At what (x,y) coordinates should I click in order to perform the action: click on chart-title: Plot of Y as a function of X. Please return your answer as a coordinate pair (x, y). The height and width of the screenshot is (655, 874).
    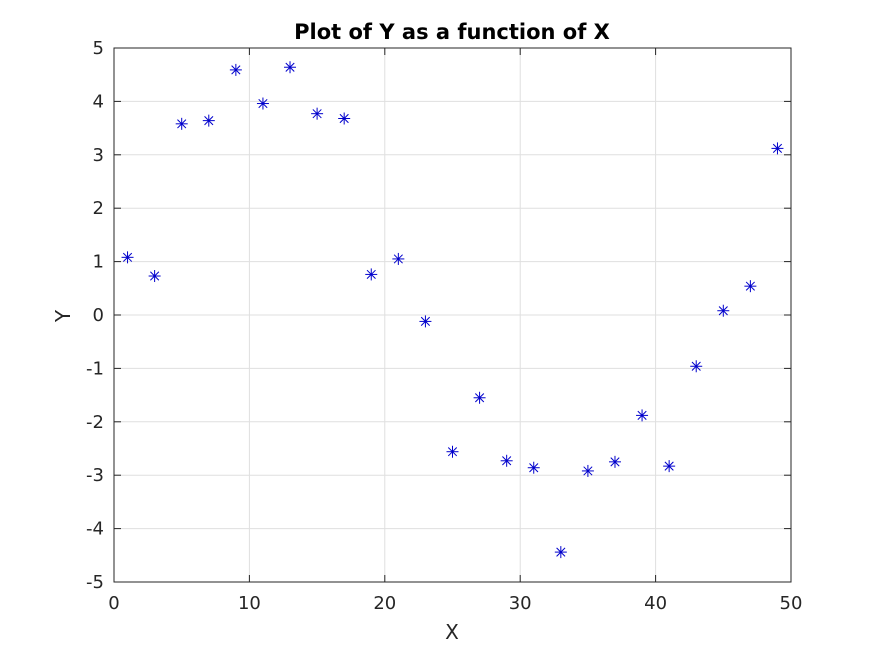
    Looking at the image, I should click on (452, 32).